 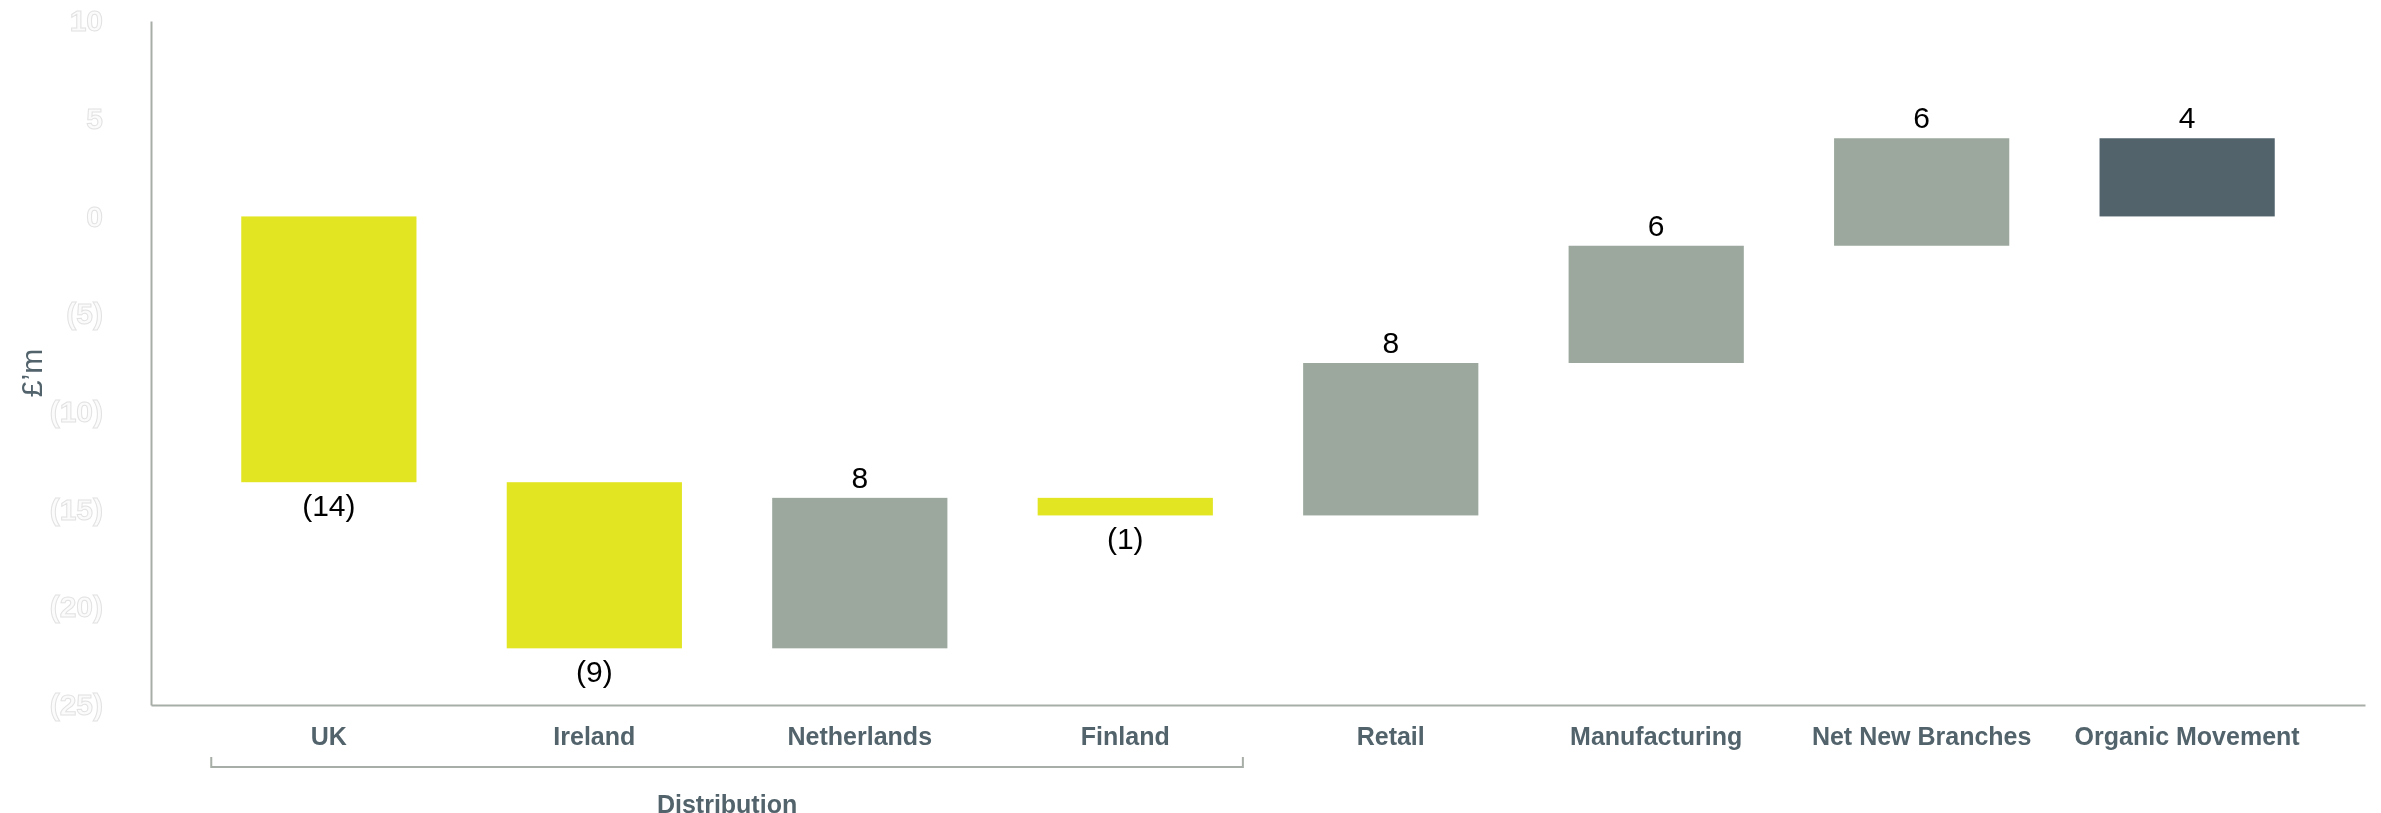 I want to click on data-label: (14), so click(x=329, y=506).